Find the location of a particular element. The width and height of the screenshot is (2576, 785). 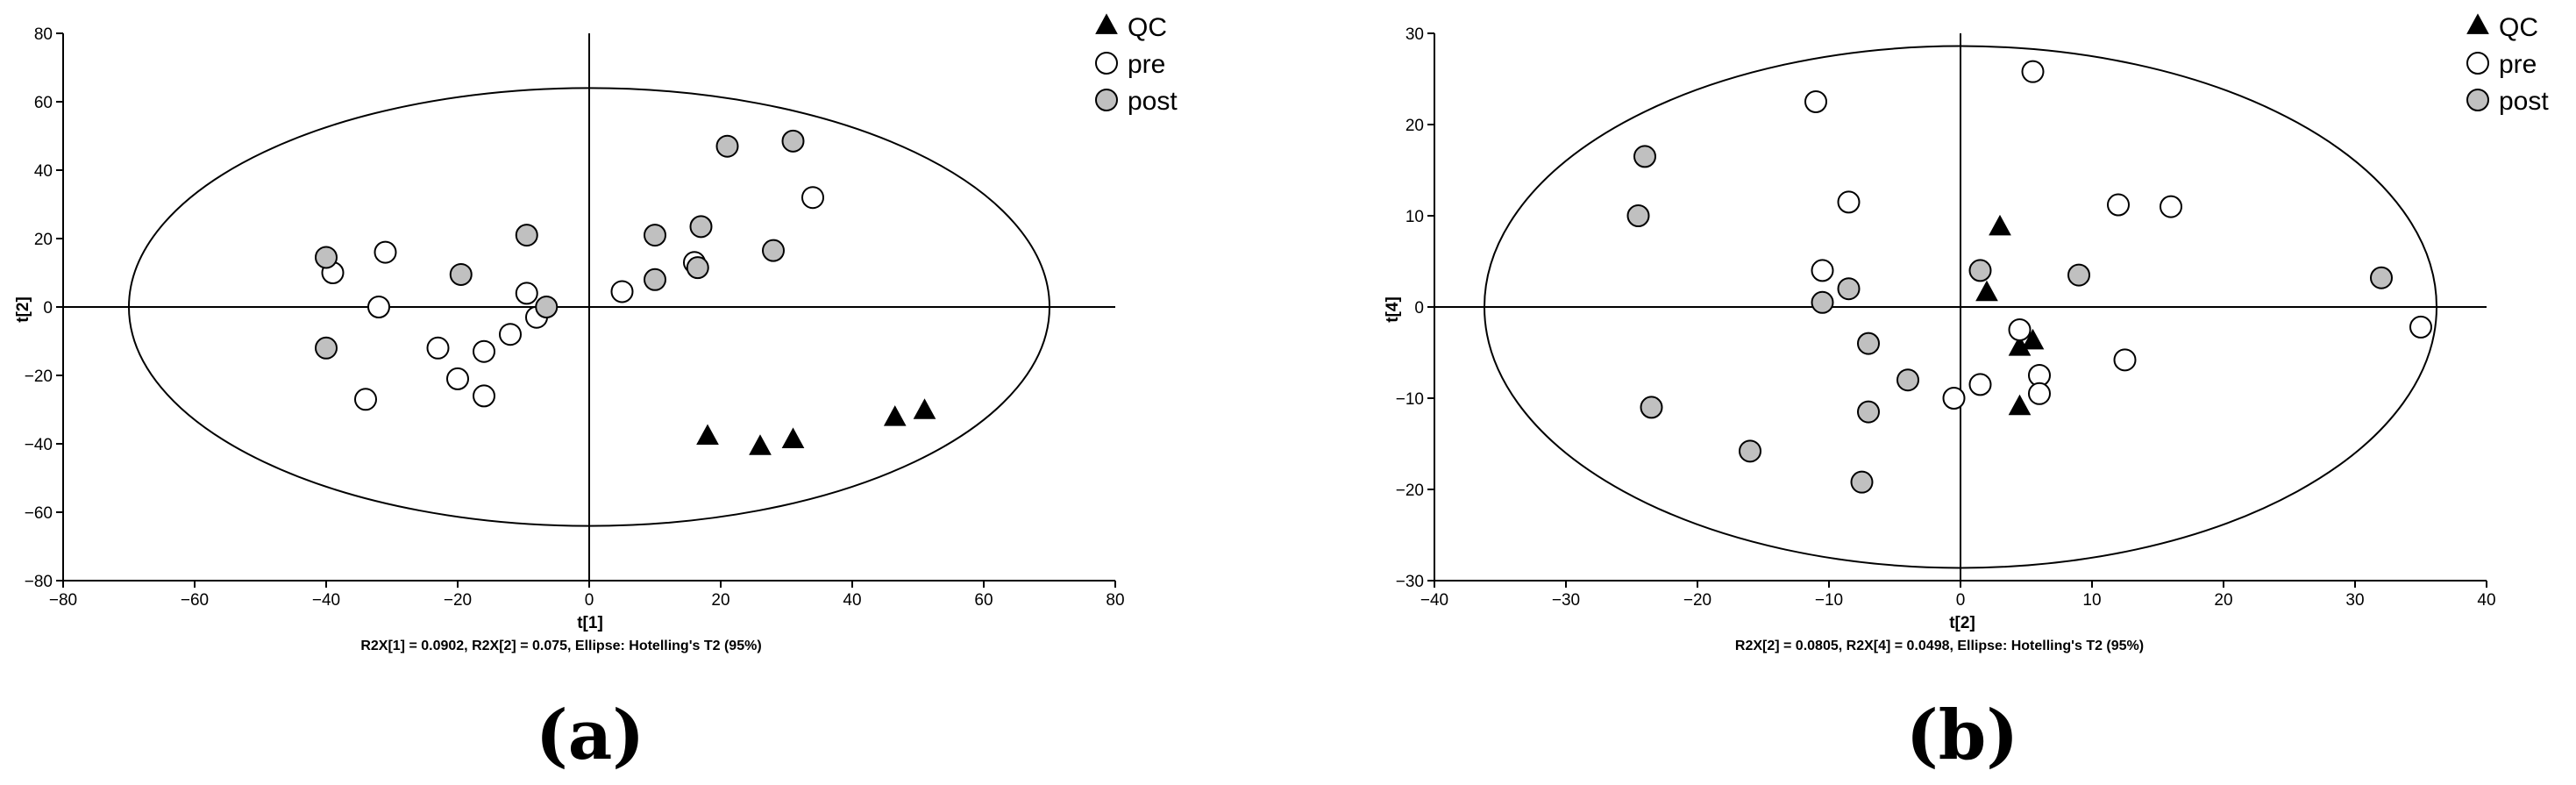

panel-b-legend-marker-qc is located at coordinates (2477, 23).